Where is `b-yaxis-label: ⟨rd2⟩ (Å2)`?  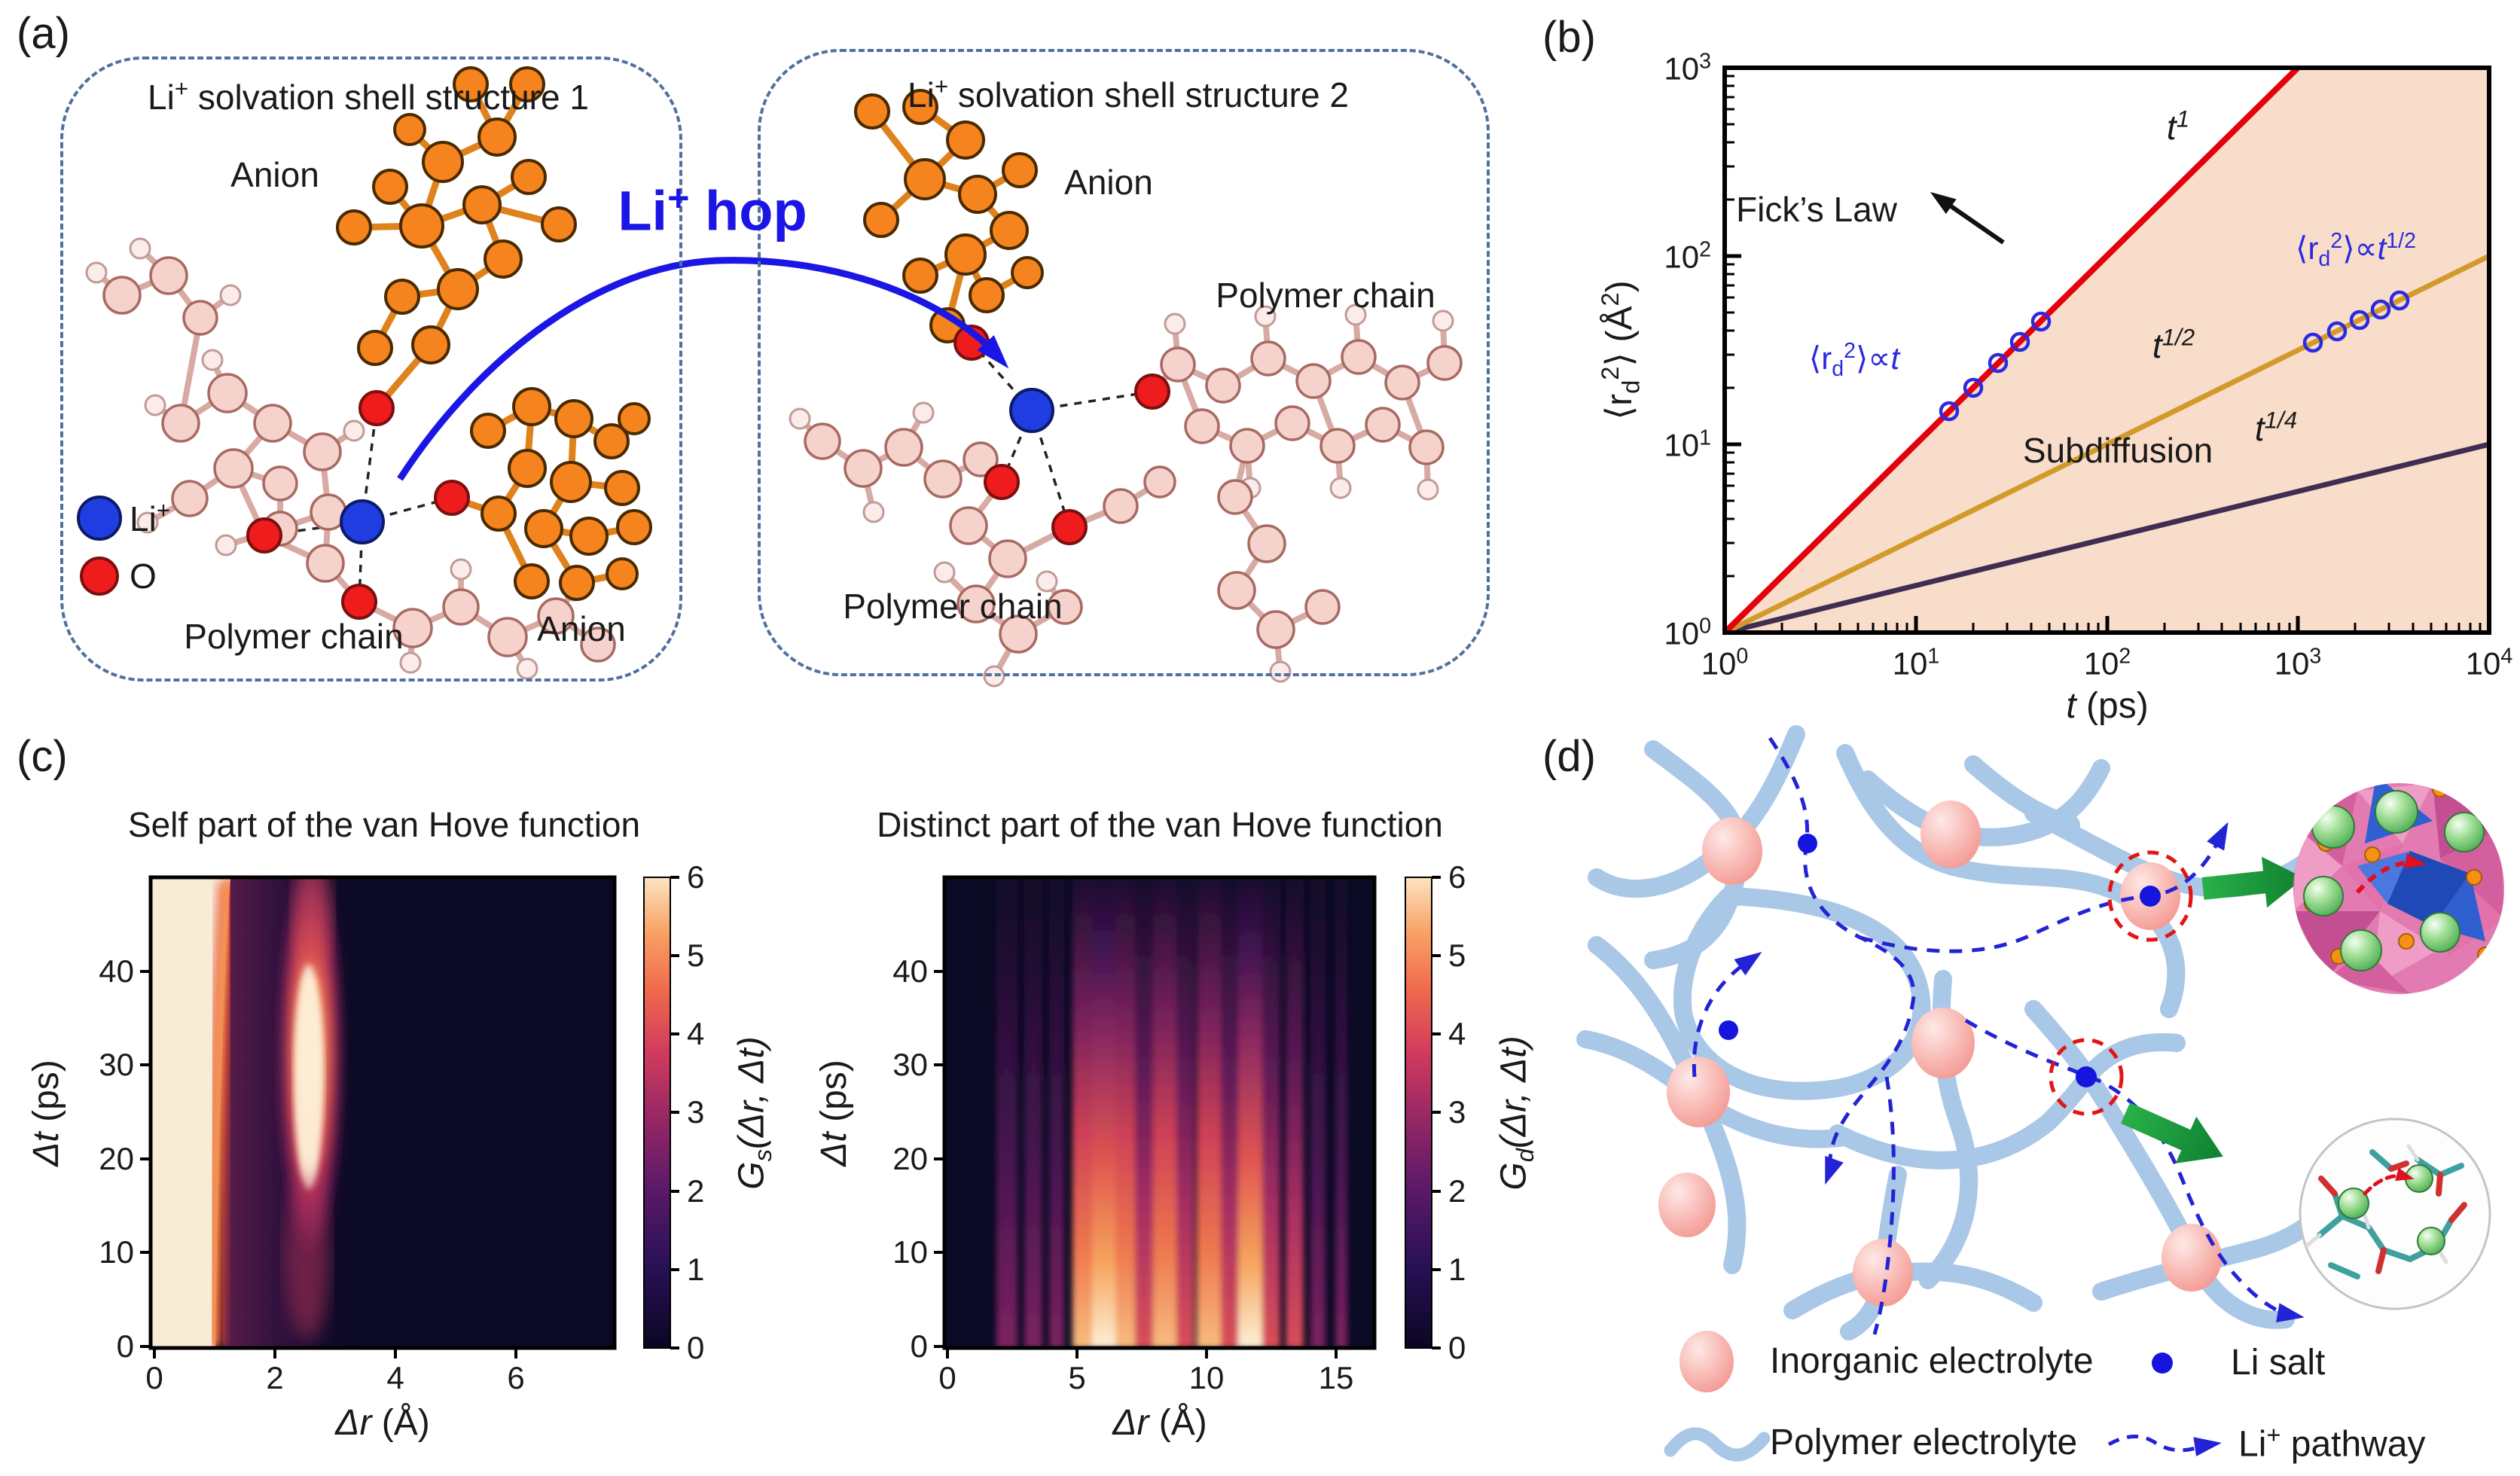 b-yaxis-label: ⟨rd2⟩ (Å2) is located at coordinates (1620, 350).